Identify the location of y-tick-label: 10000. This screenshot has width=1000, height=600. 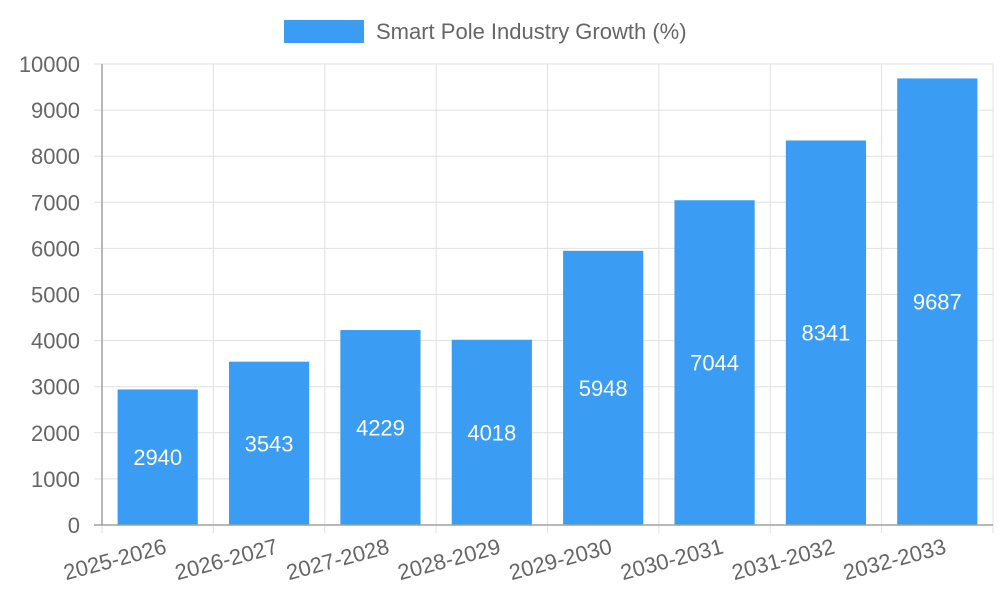
(49, 64).